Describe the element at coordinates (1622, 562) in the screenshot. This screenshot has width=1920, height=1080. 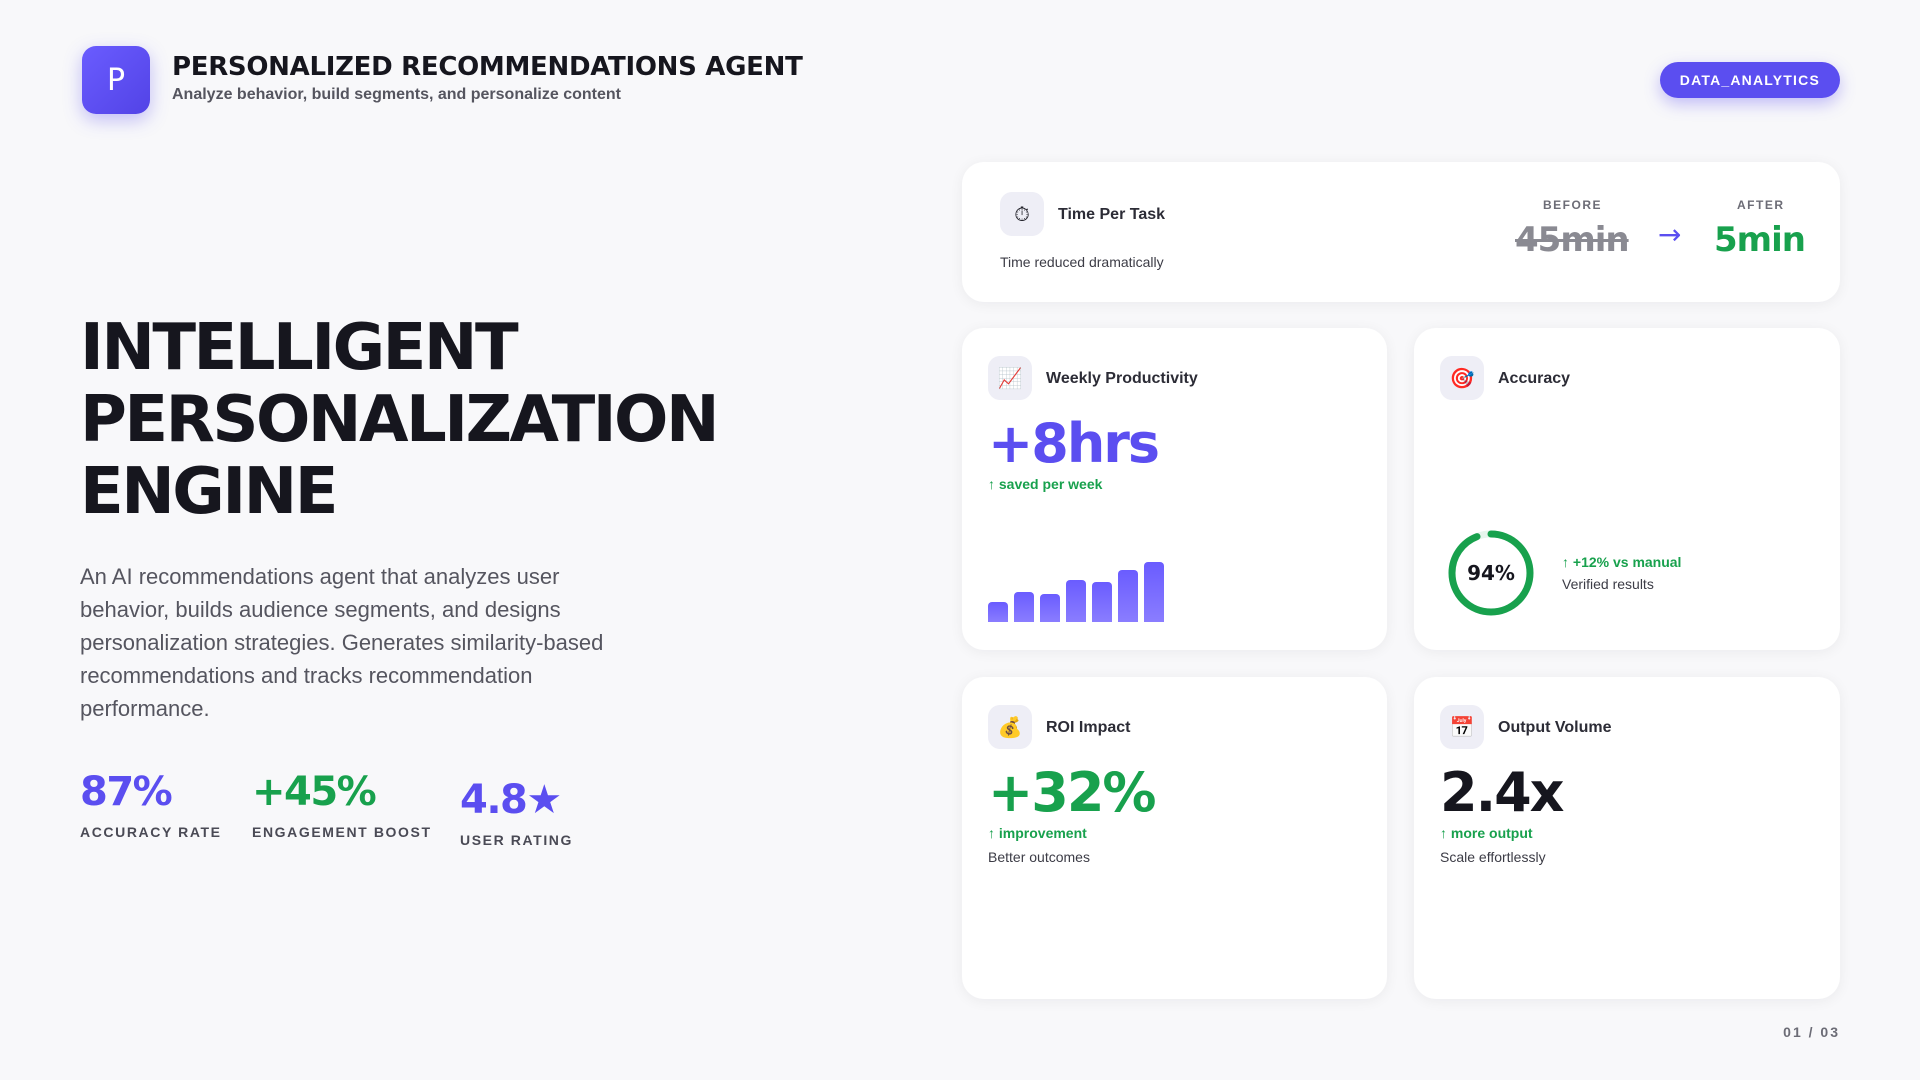
I see `trend-label: ↑ +12% vs manual` at that location.